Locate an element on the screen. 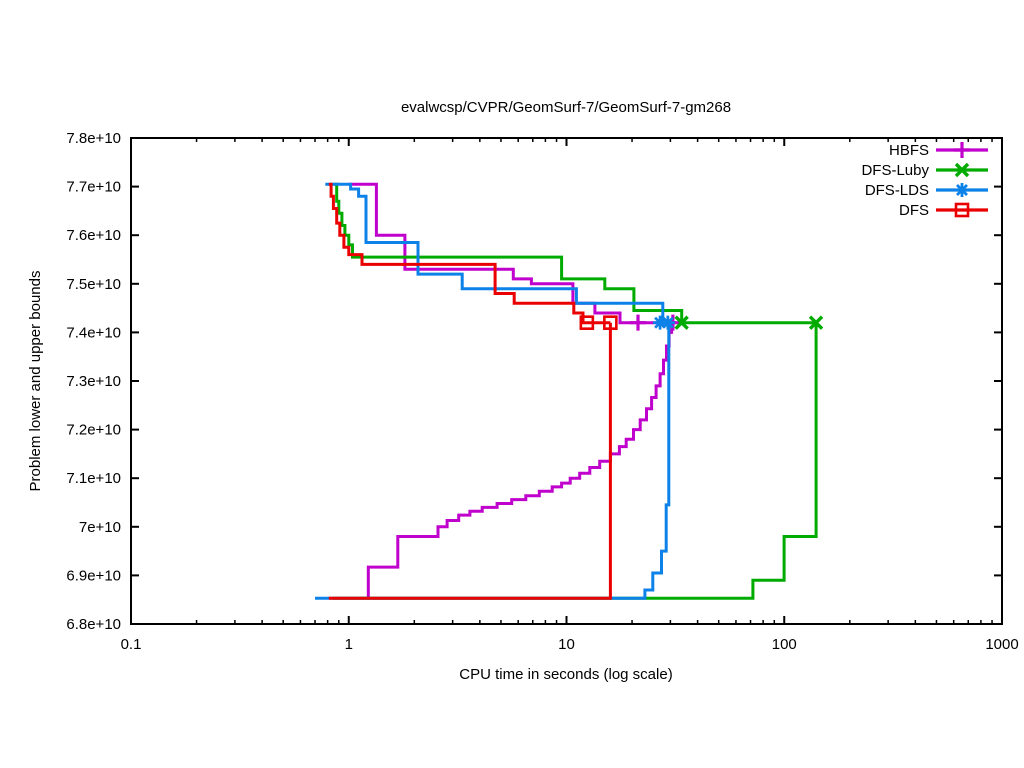 The height and width of the screenshot is (768, 1024). series-hbfs-lower-bound is located at coordinates (520, 460).